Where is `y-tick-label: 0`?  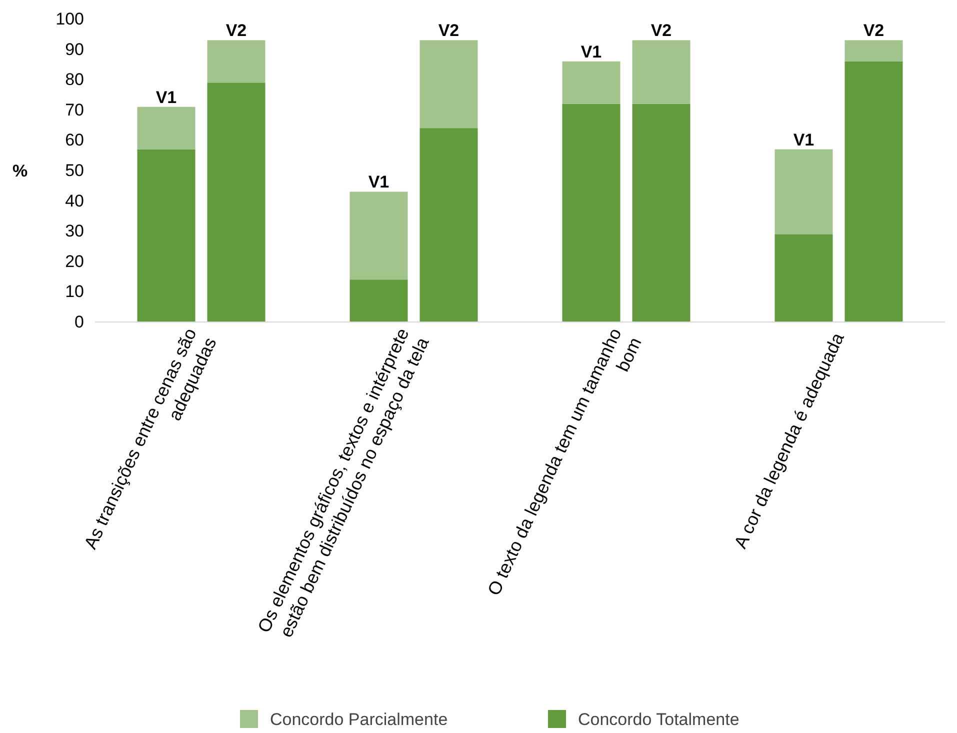 y-tick-label: 0 is located at coordinates (79, 322).